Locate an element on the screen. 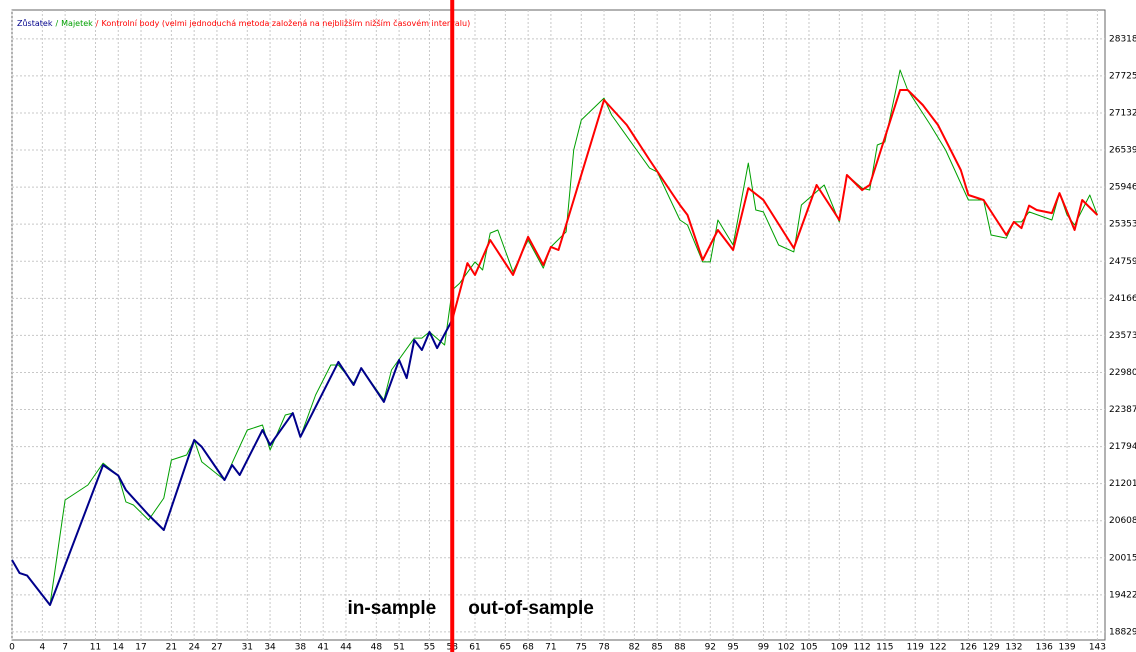  x-tick-label: 68 is located at coordinates (528, 647).